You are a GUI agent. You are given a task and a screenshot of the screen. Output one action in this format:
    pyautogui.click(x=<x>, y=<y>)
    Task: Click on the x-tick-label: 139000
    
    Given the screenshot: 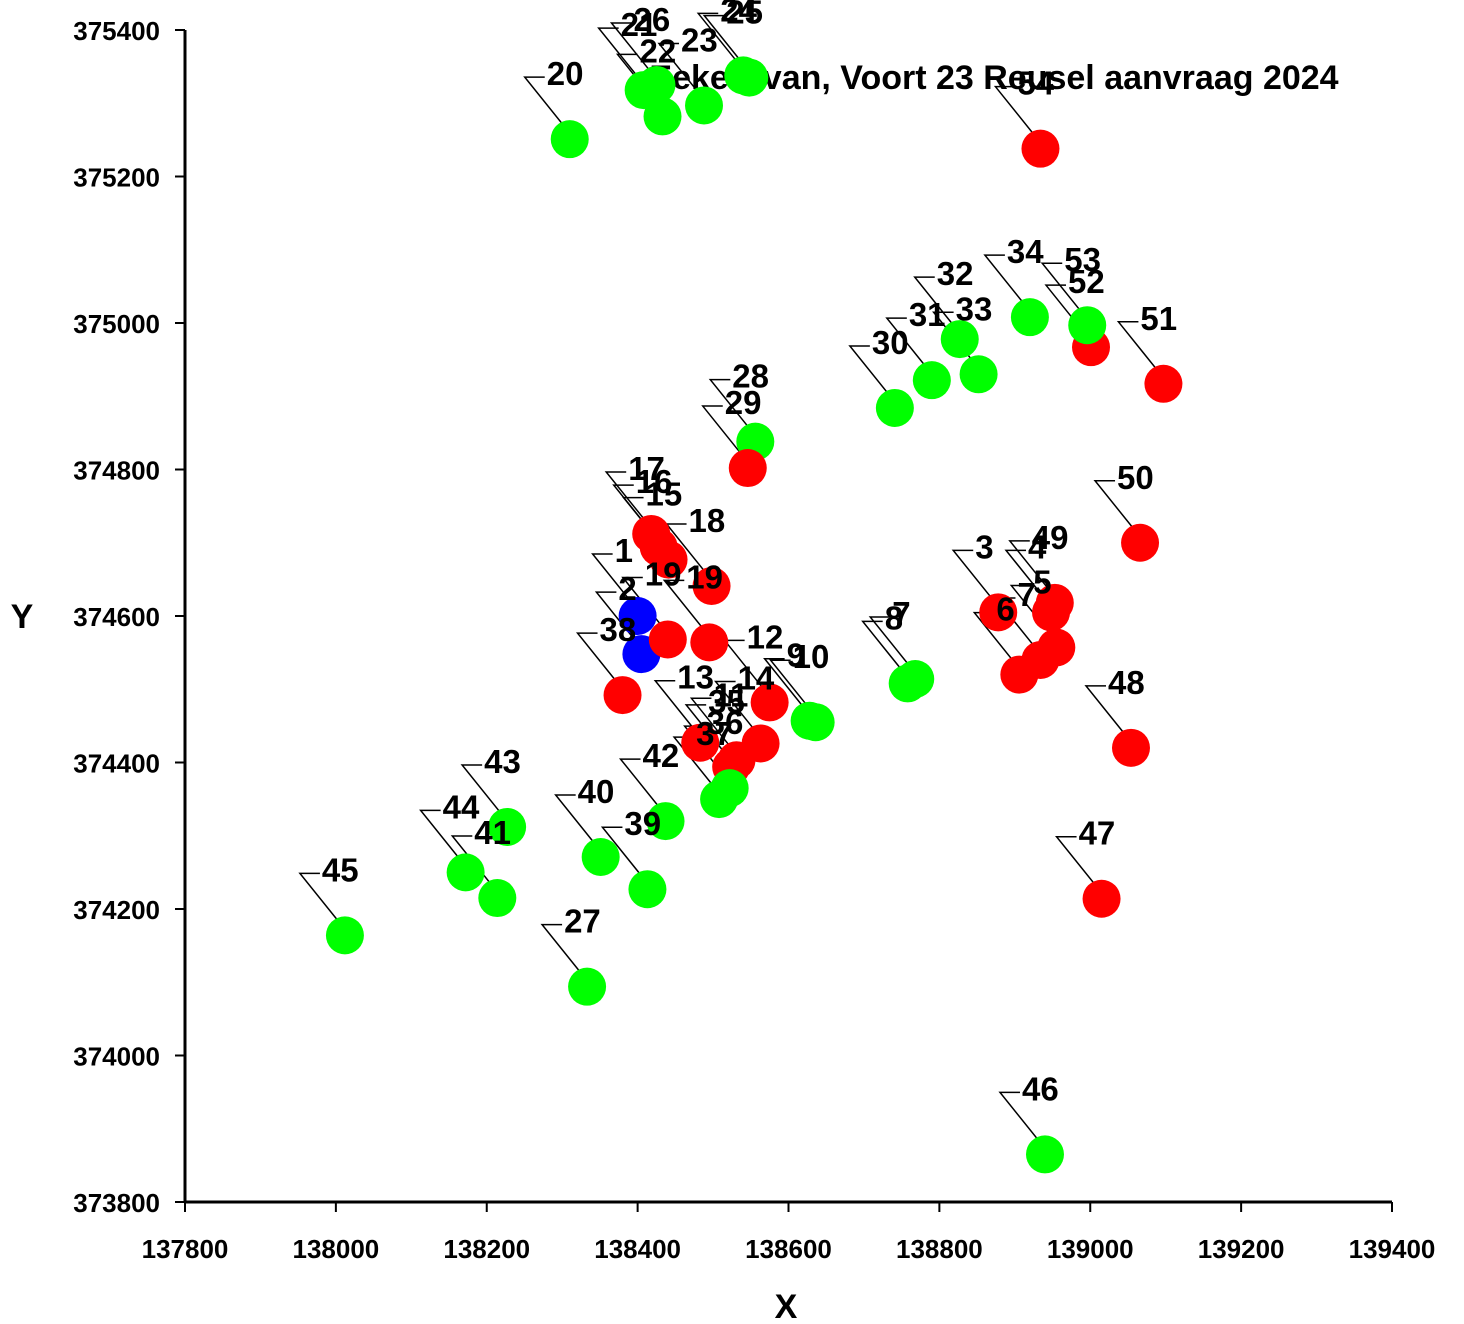 What is the action you would take?
    pyautogui.click(x=1090, y=1249)
    